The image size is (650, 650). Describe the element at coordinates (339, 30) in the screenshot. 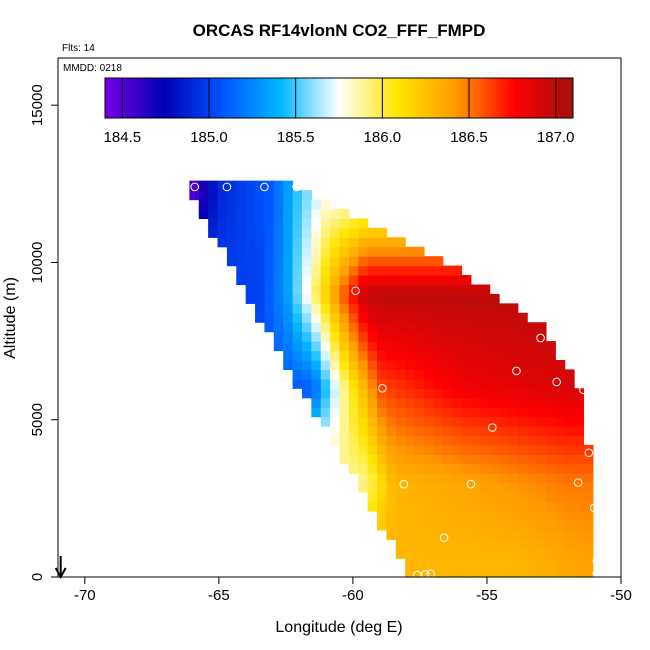

I see `chart-title: ORCAS RF14vlonN CO2_FFF_FMPD` at that location.